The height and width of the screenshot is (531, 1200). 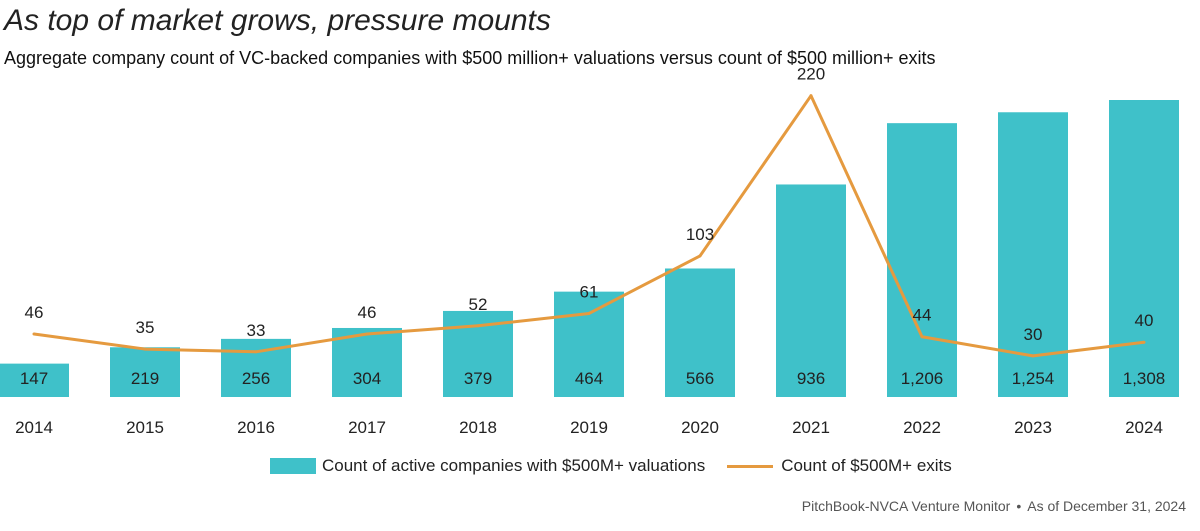 What do you see at coordinates (256, 378) in the screenshot?
I see `bar-value-label: 256` at bounding box center [256, 378].